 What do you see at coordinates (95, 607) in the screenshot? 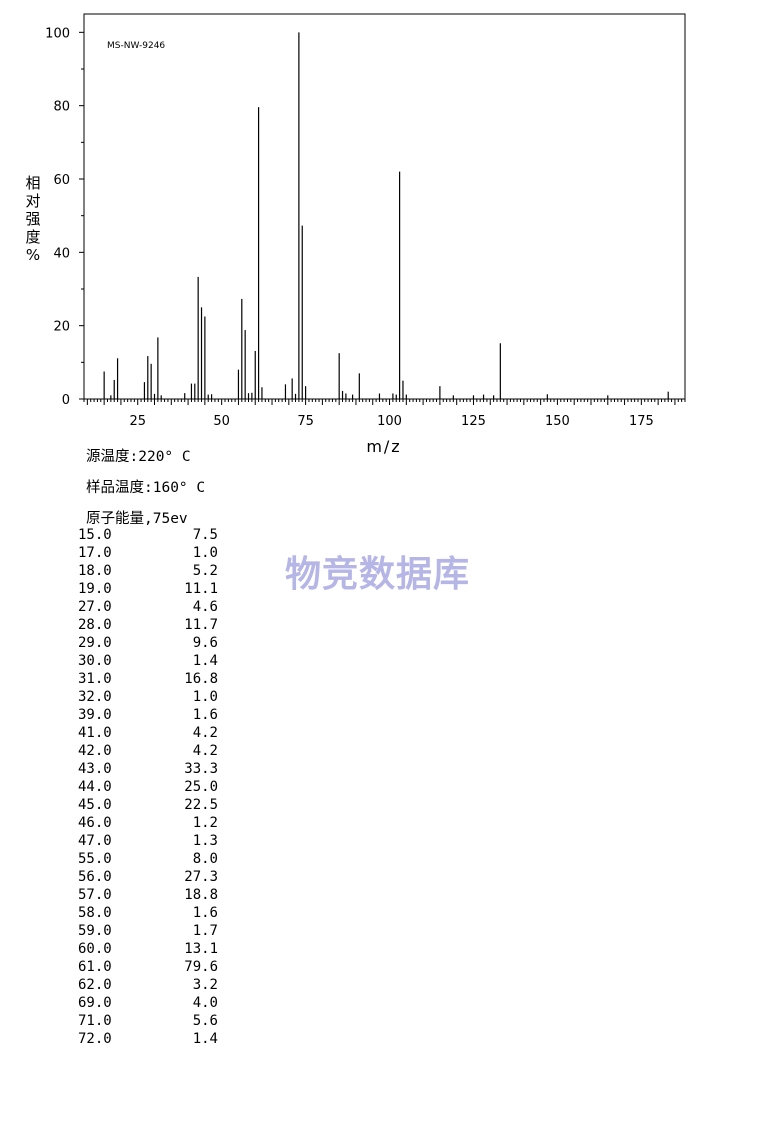
I see `peak-mz: 27.0` at bounding box center [95, 607].